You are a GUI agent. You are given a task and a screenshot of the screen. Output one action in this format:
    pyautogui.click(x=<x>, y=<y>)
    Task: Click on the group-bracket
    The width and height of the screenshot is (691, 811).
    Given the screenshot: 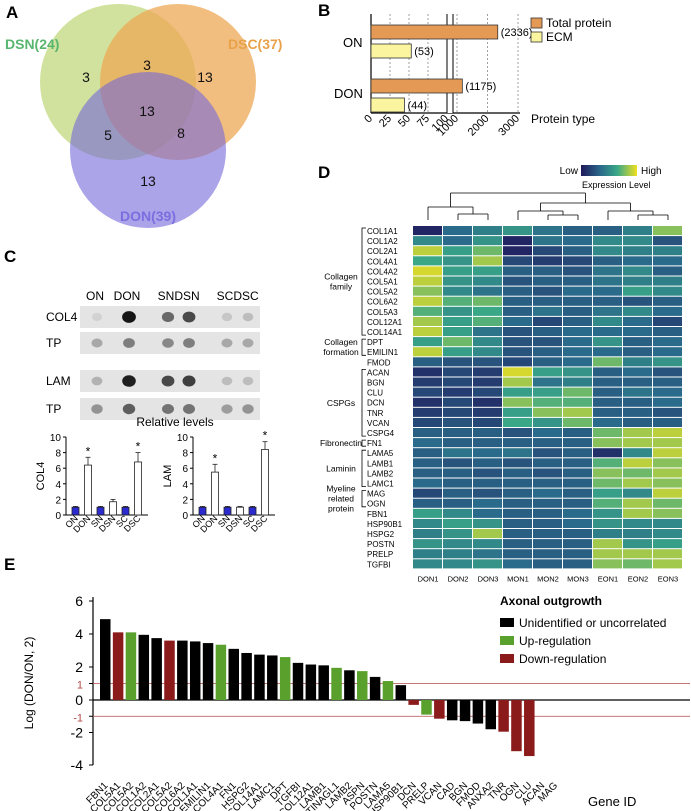 What is the action you would take?
    pyautogui.click(x=363, y=347)
    